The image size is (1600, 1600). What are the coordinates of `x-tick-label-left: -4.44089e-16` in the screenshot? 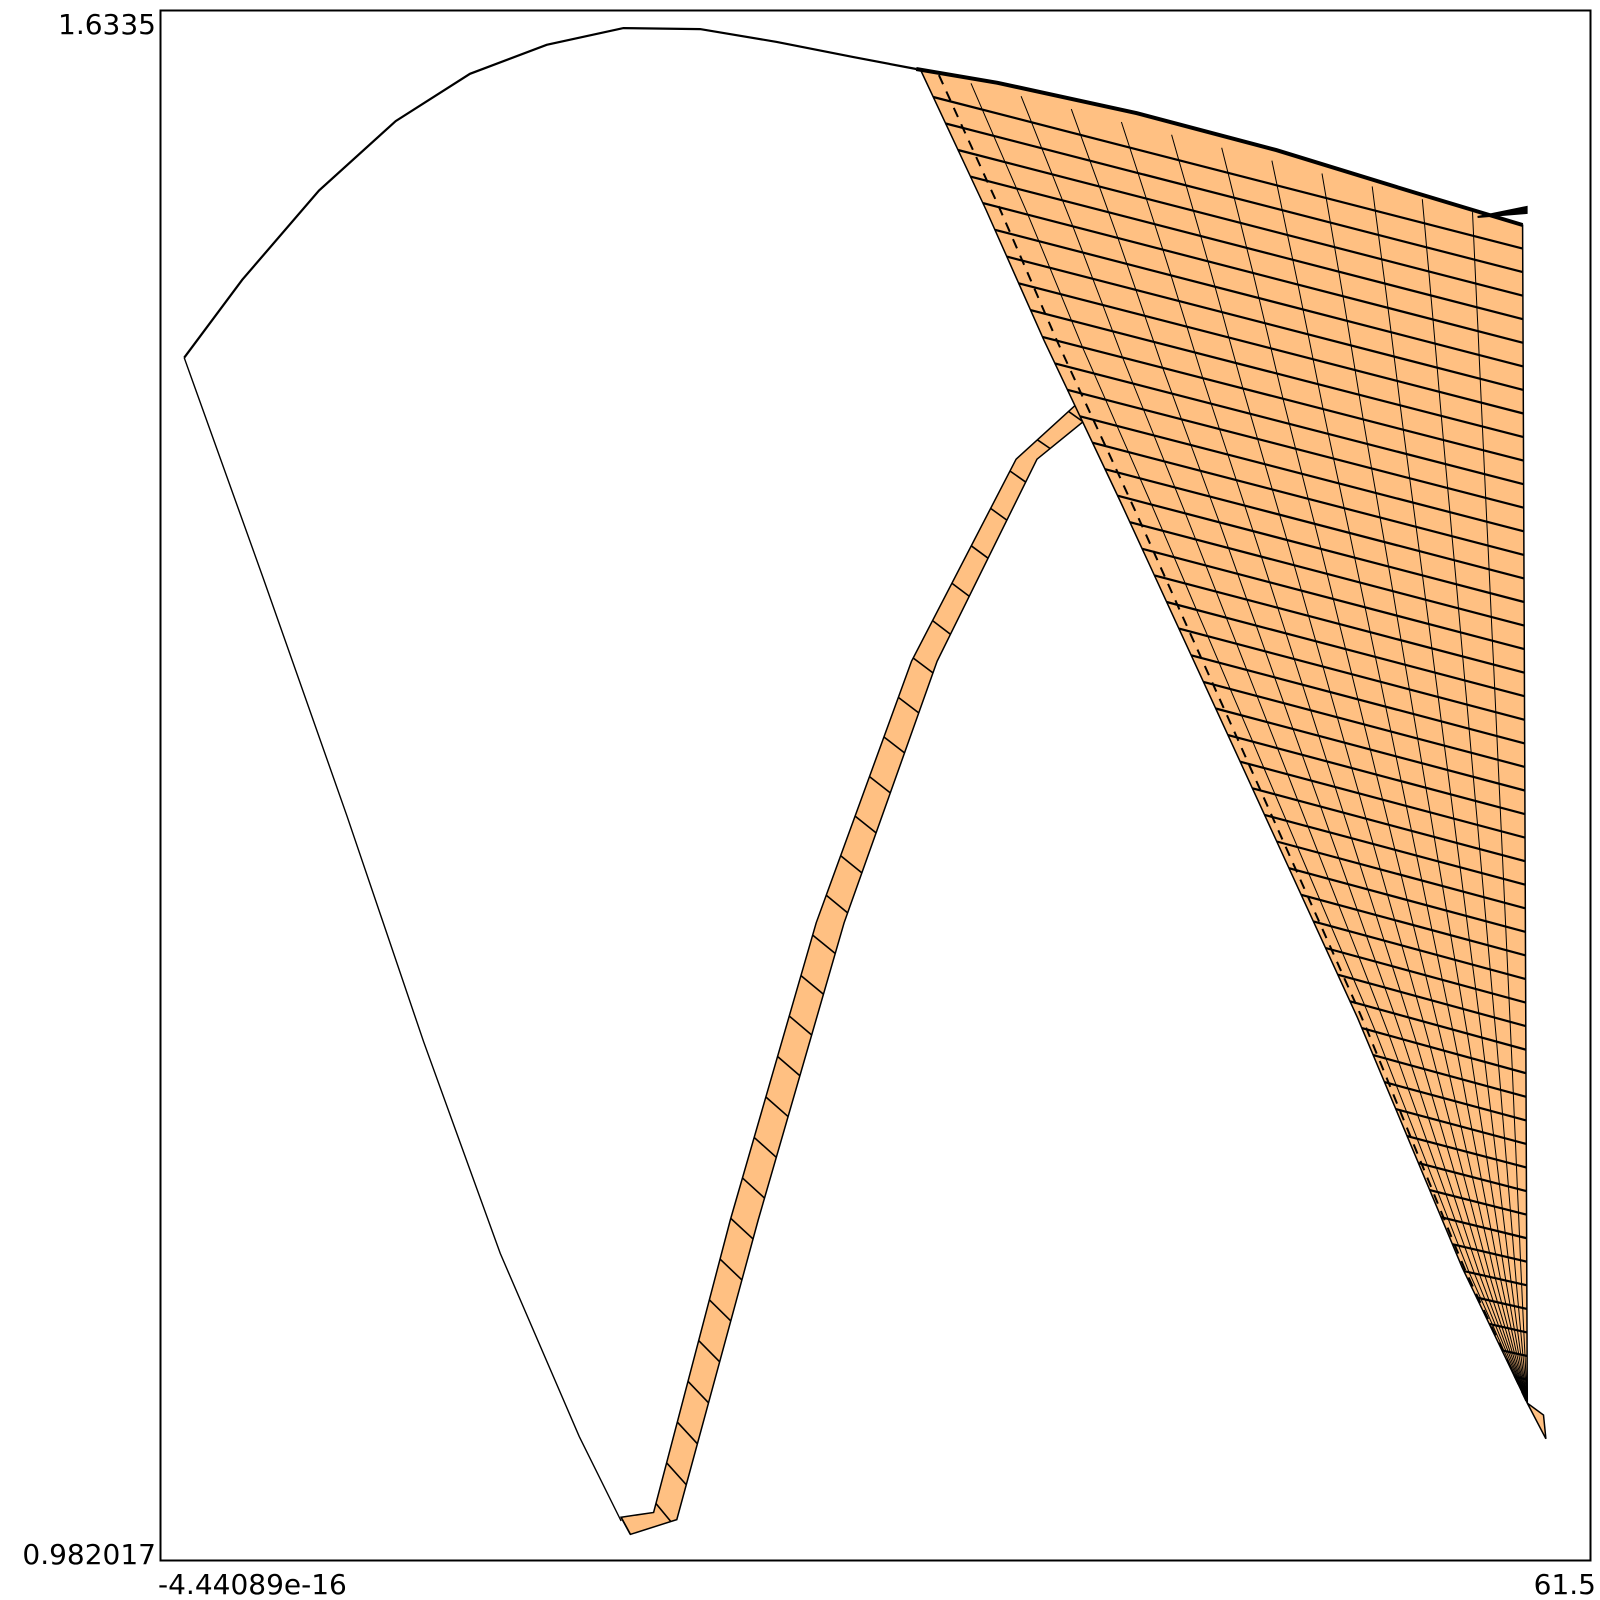 It's located at (252, 1584).